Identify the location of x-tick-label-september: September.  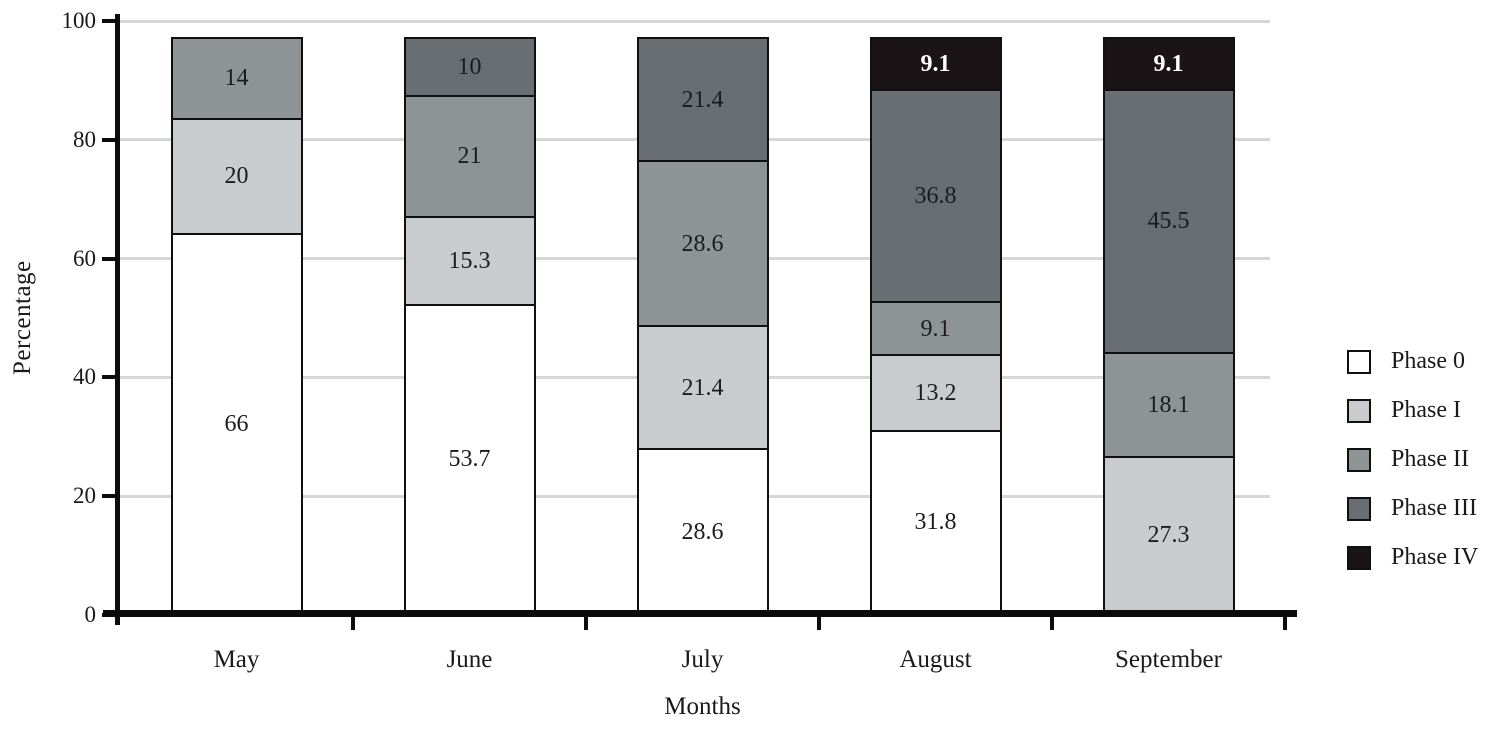
(1168, 659).